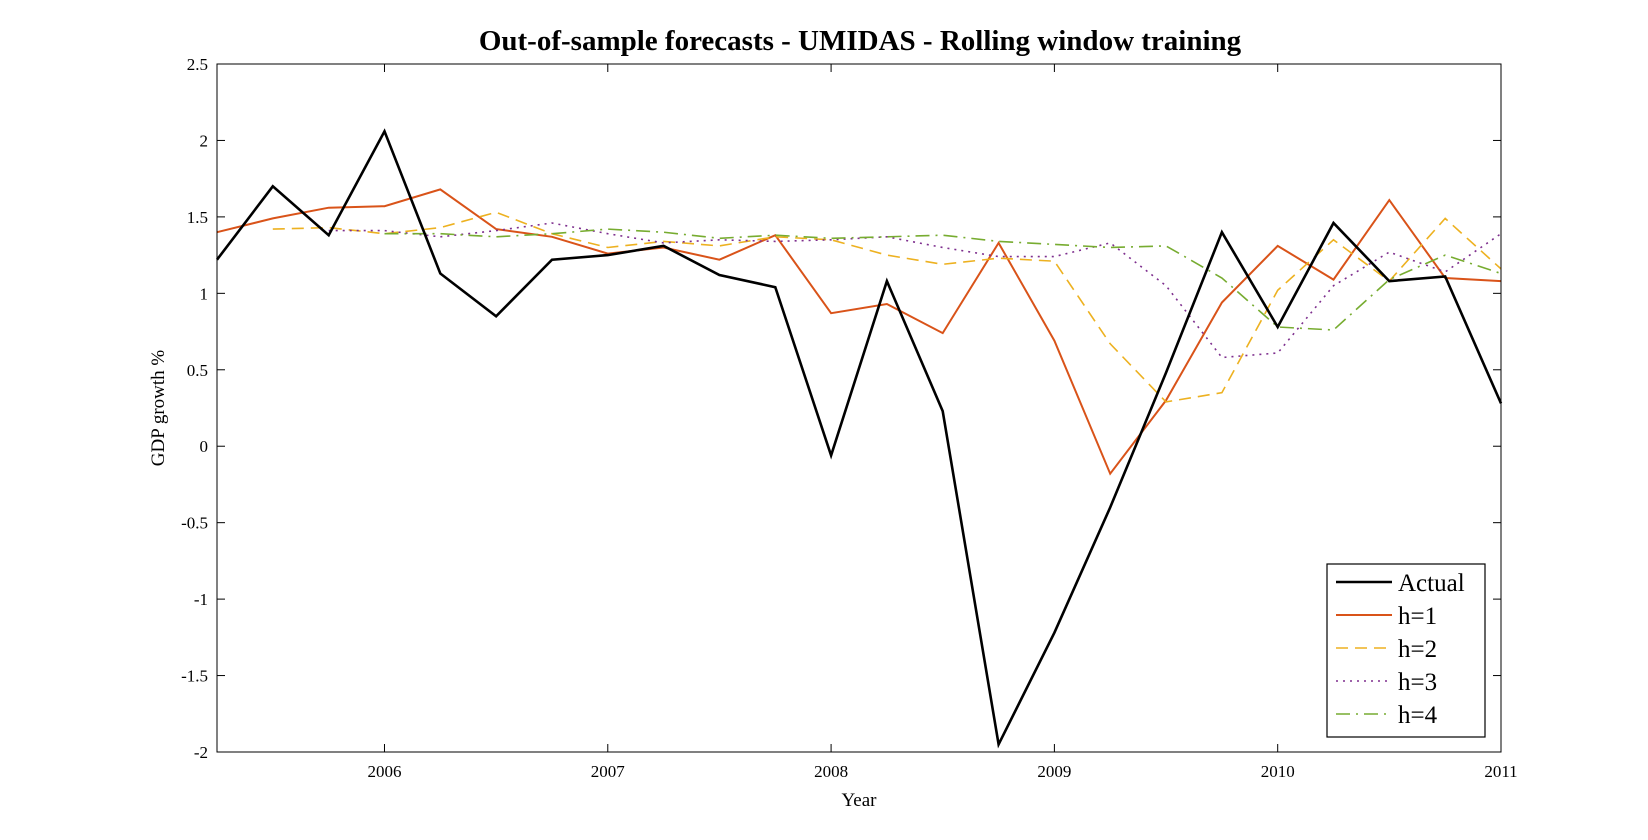  Describe the element at coordinates (194, 523) in the screenshot. I see `y-tick-label: -0.5` at that location.